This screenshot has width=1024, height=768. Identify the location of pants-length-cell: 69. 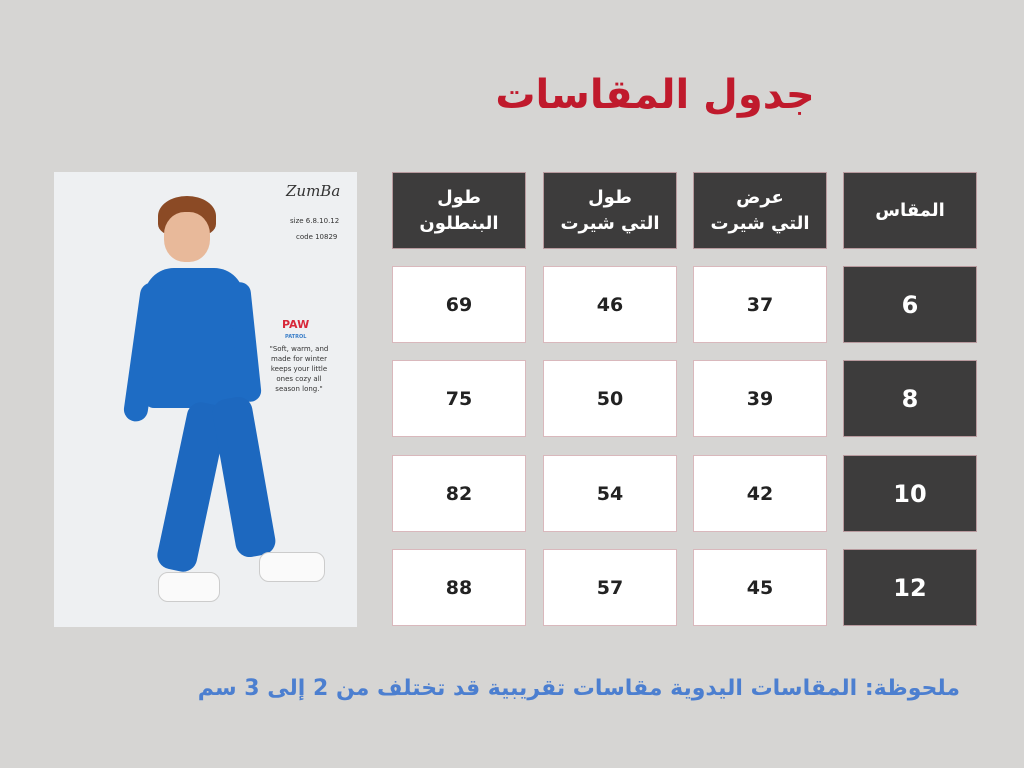
(459, 304).